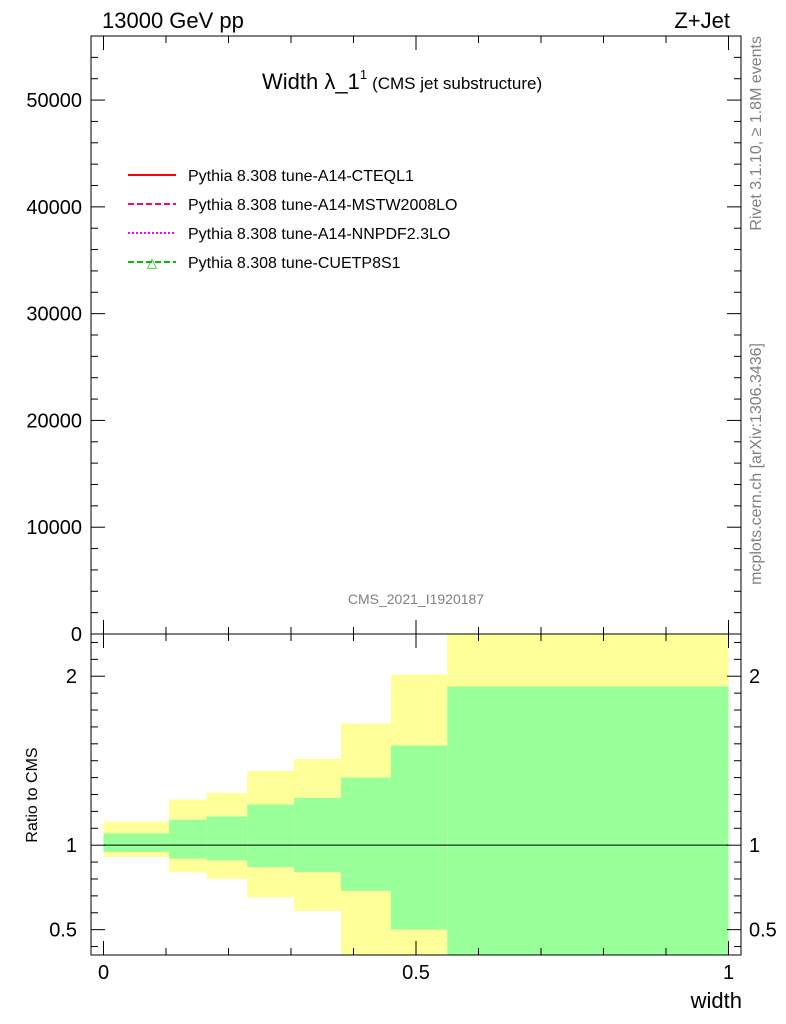 The width and height of the screenshot is (786, 1024). I want to click on main-ytick-label: 30000, so click(54, 315).